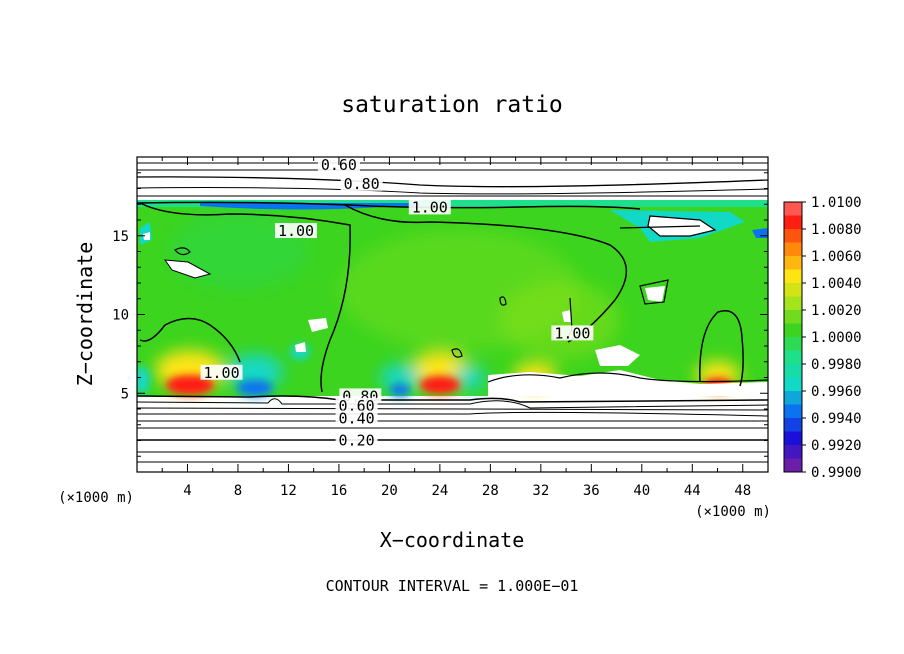  I want to click on contour-label: 0.20, so click(357, 441).